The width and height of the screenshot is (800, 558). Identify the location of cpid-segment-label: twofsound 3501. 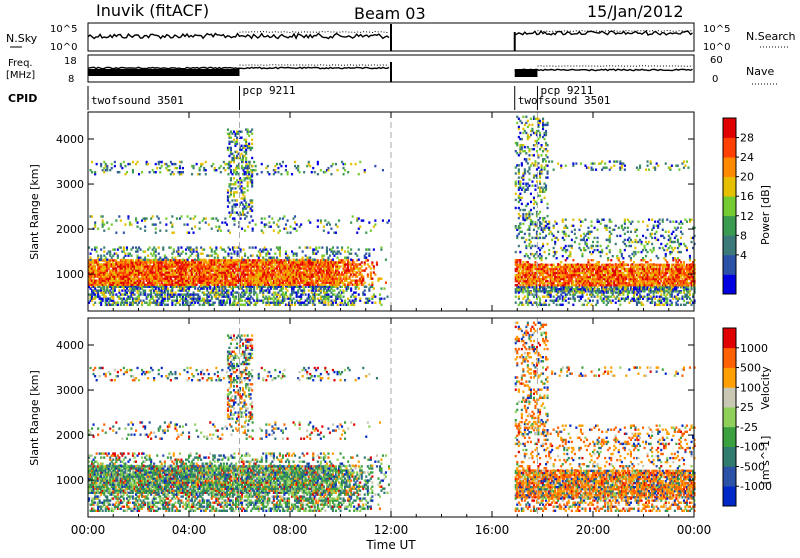
(137, 100).